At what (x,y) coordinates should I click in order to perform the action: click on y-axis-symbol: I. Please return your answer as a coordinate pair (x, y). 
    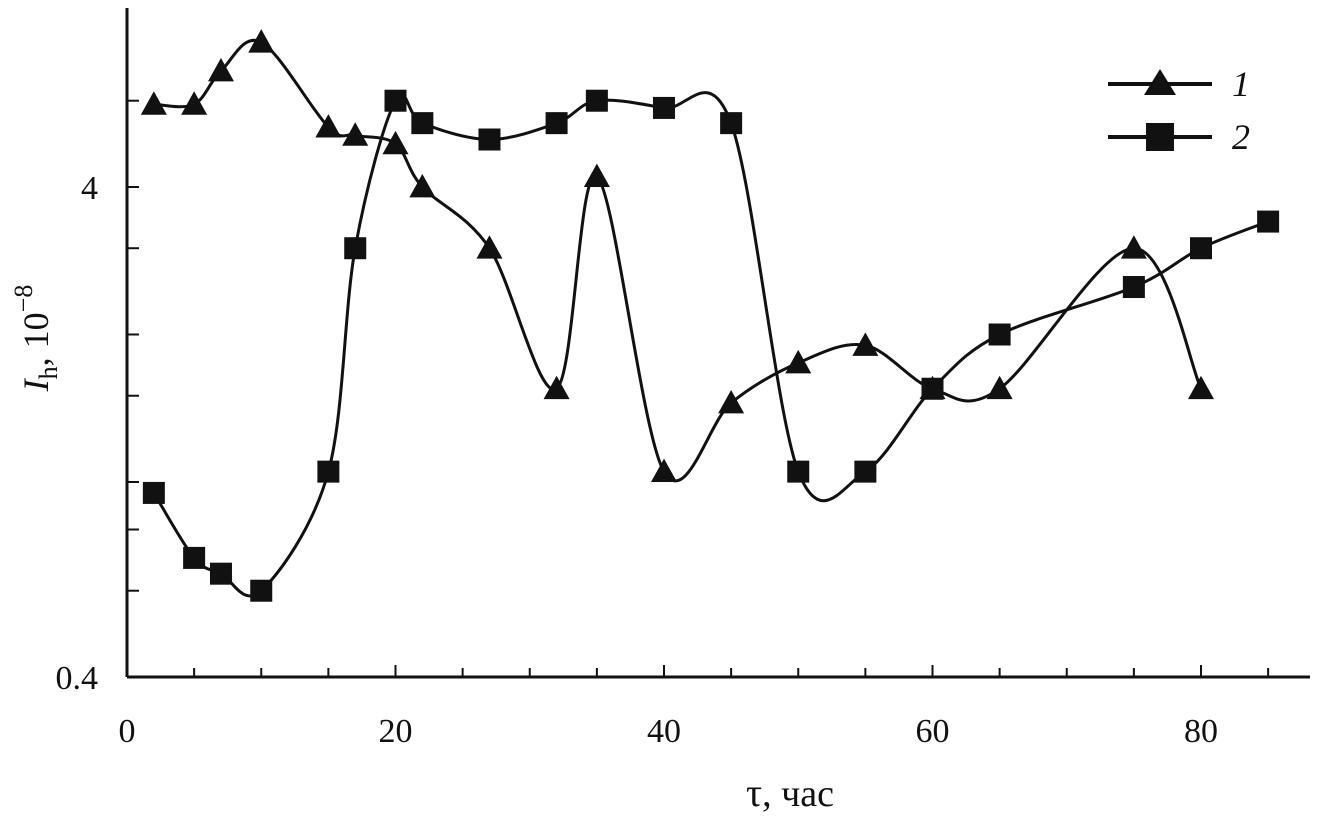
    Looking at the image, I should click on (36, 384).